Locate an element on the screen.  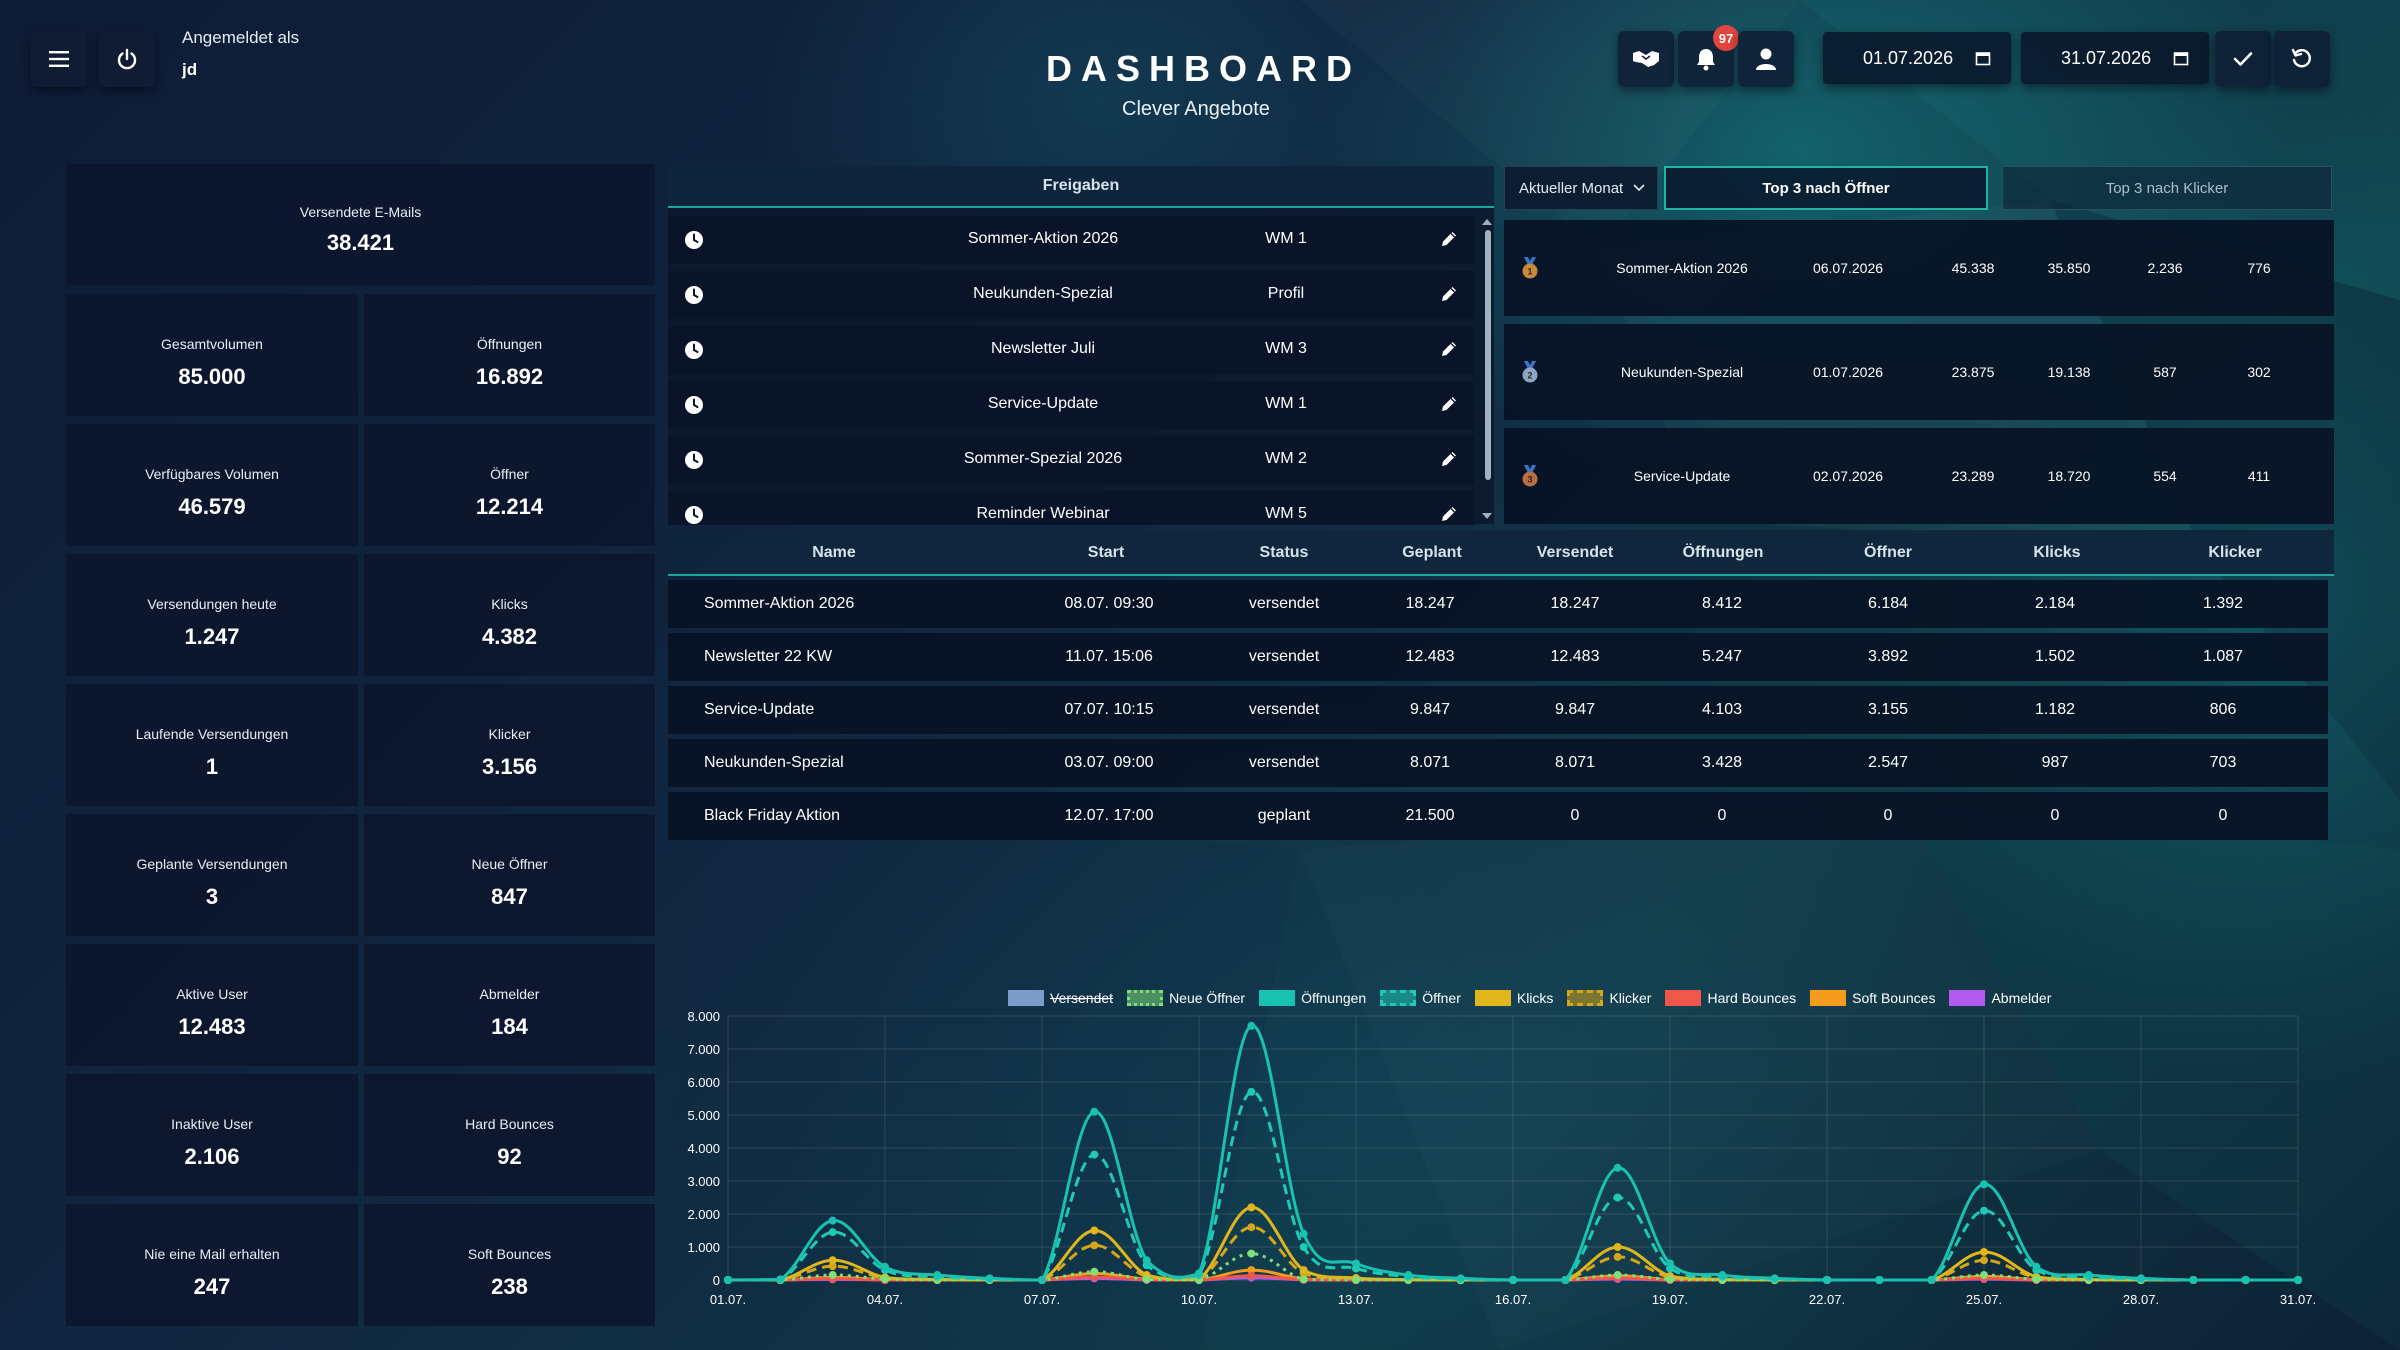
tab-top3-openers: Top 3 nach Öffner is located at coordinates (1826, 188).